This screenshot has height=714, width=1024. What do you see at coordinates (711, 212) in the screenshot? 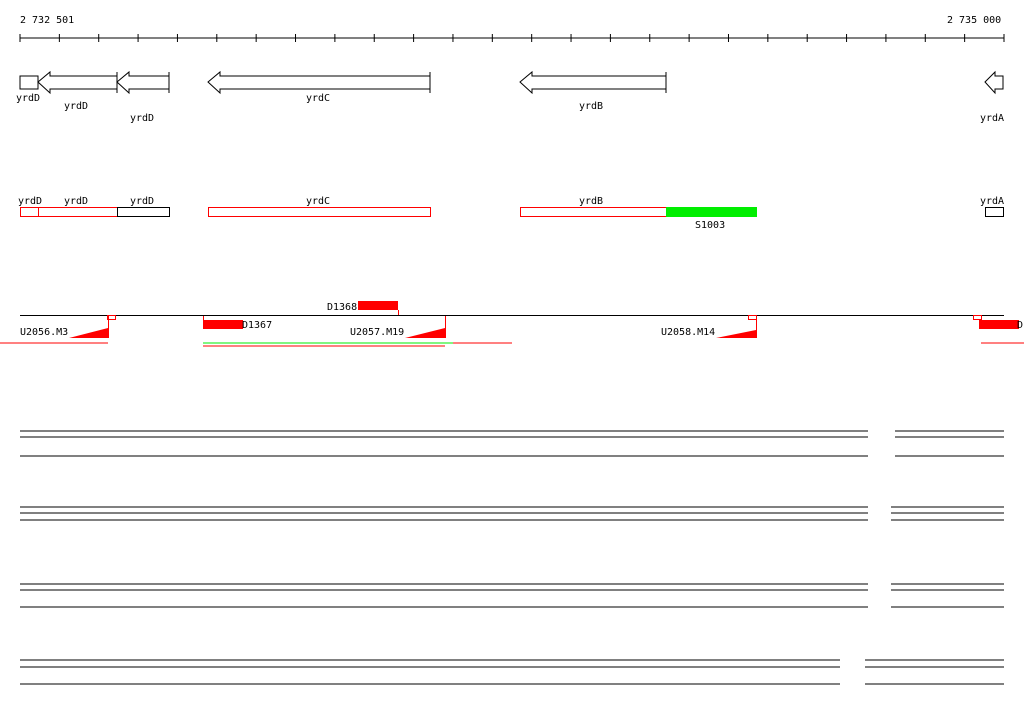
I see `s1003-region` at bounding box center [711, 212].